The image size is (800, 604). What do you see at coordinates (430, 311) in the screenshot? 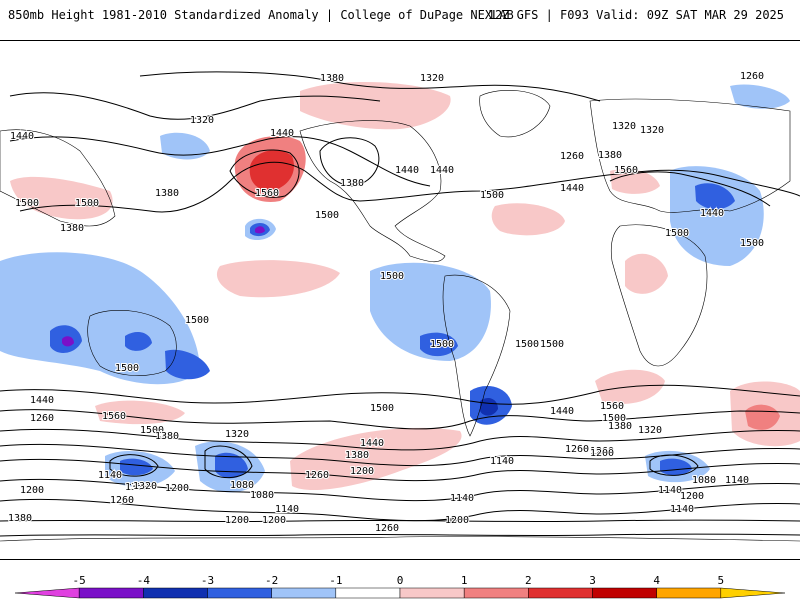
I see `anomaly-negative-sam` at bounding box center [430, 311].